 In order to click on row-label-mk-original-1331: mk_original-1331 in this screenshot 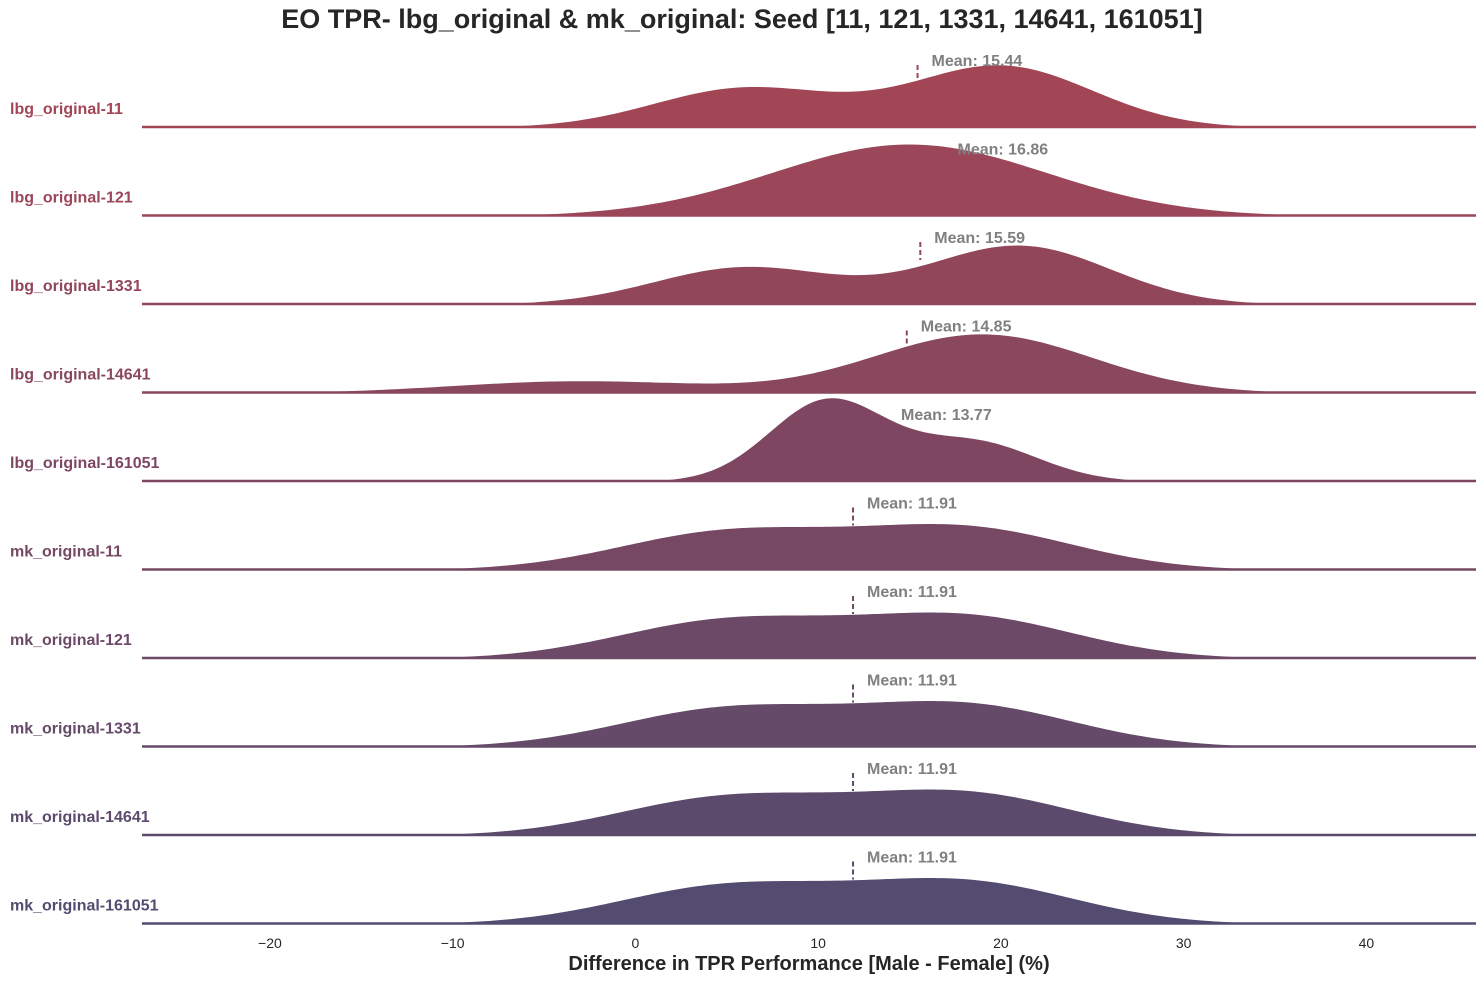, I will do `click(75, 729)`.